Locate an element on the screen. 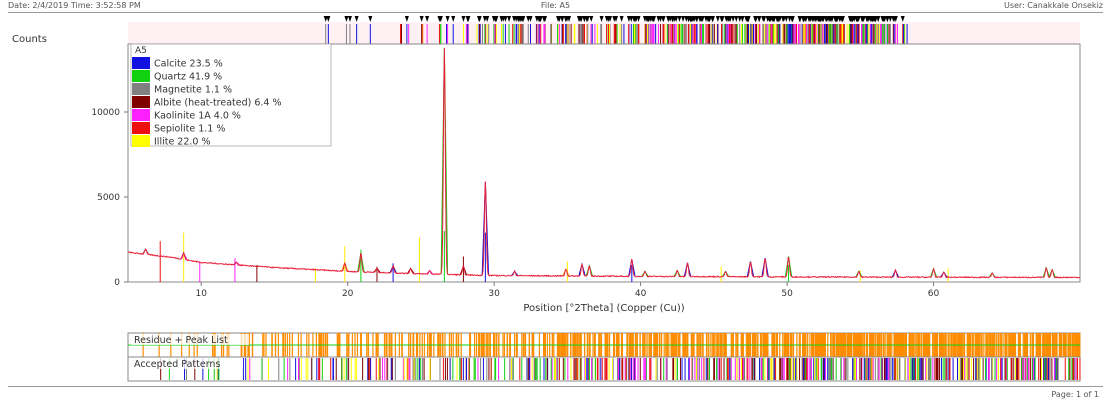 This screenshot has width=1111, height=399. residue-panel: Residue + Peak List is located at coordinates (604, 345).